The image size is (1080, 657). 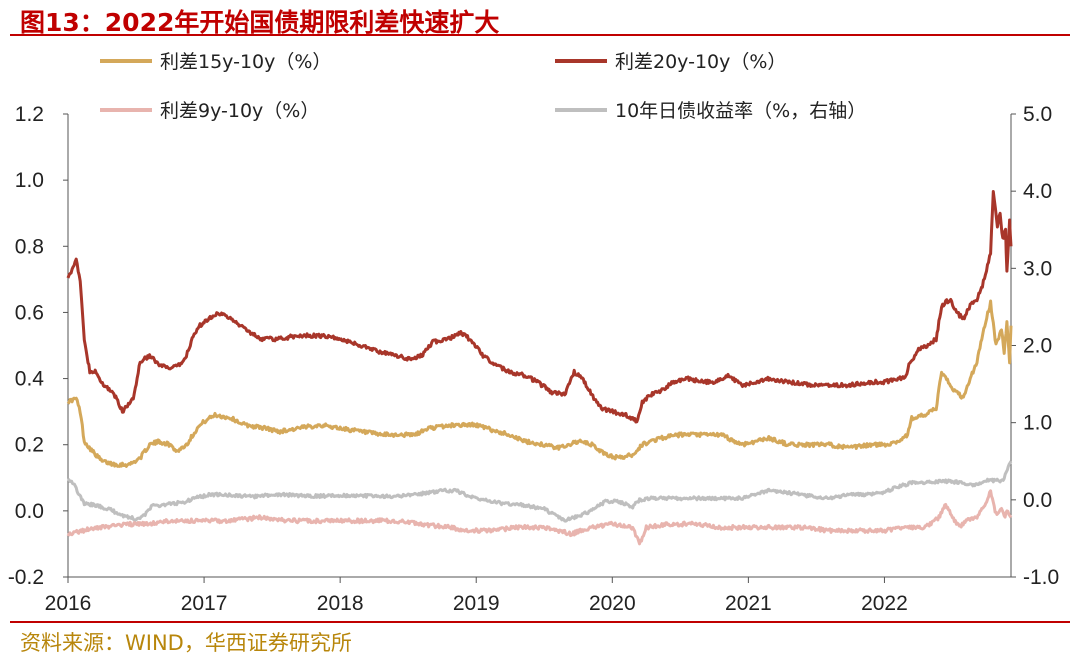 What do you see at coordinates (748, 603) in the screenshot?
I see `x-tick-label: 2021` at bounding box center [748, 603].